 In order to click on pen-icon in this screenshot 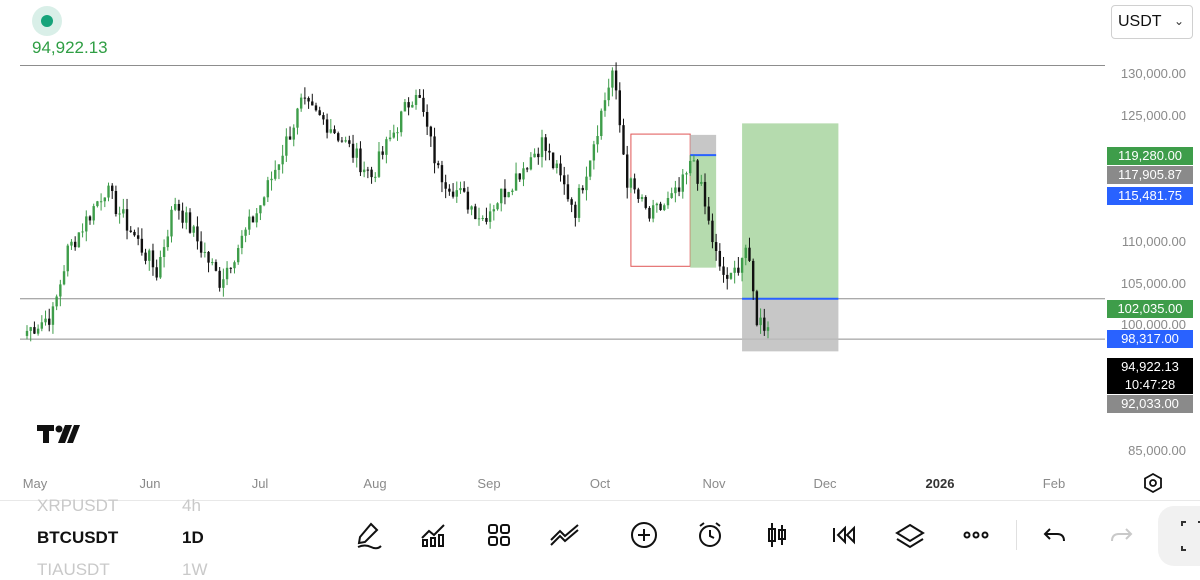, I will do `click(368, 535)`.